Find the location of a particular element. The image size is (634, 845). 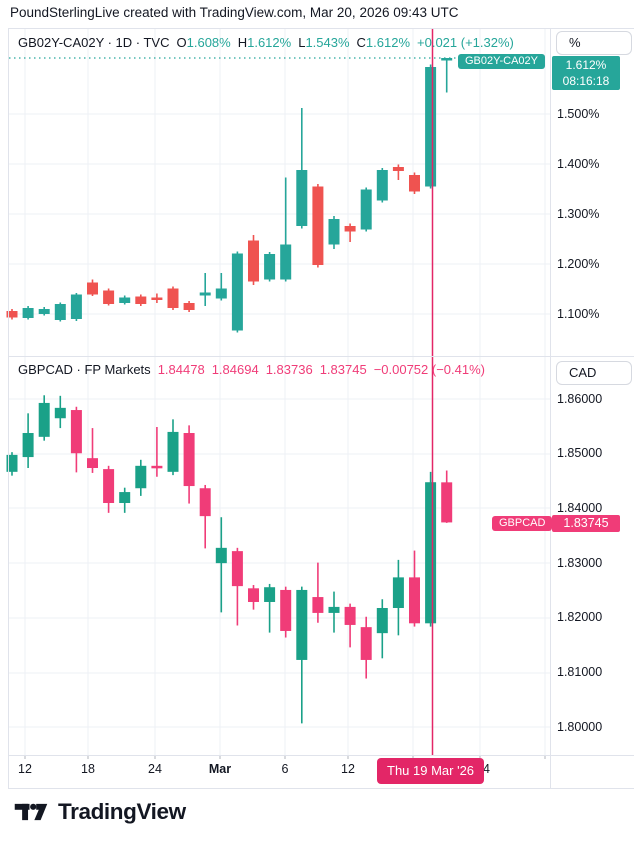

price-scale-unit-percent: % is located at coordinates (594, 43).